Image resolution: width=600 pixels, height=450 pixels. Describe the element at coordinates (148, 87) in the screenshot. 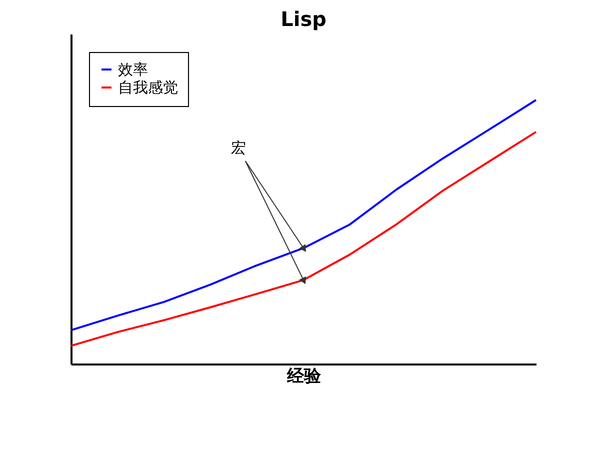

I see `legend-label: 自我感觉` at that location.